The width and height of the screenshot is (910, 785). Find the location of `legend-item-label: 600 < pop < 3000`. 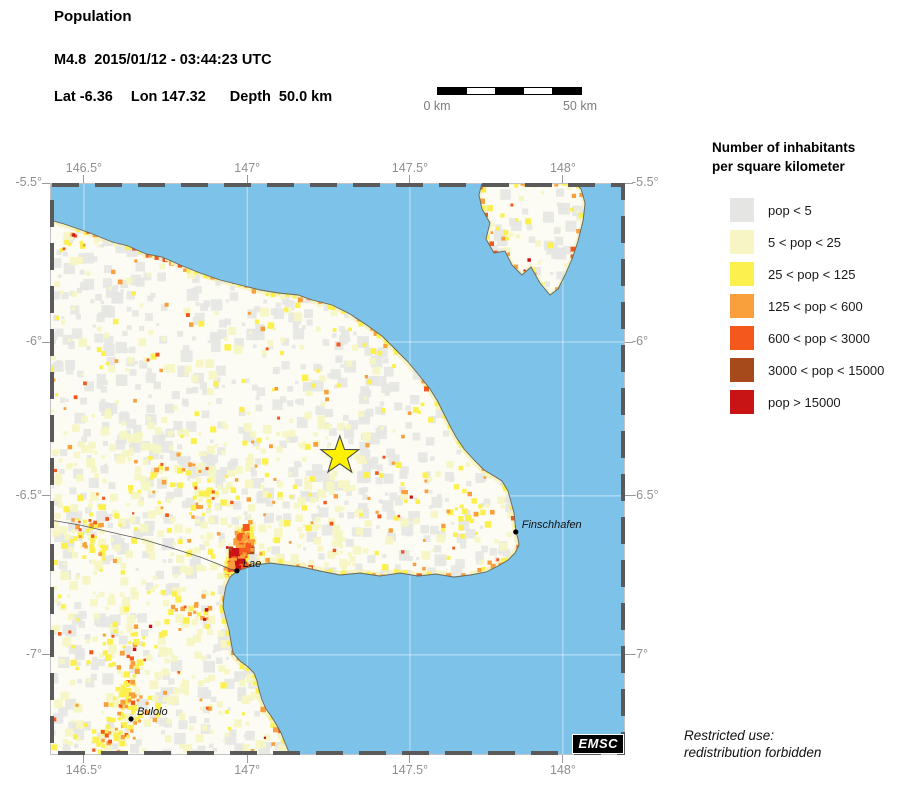

legend-item-label: 600 < pop < 3000 is located at coordinates (819, 338).